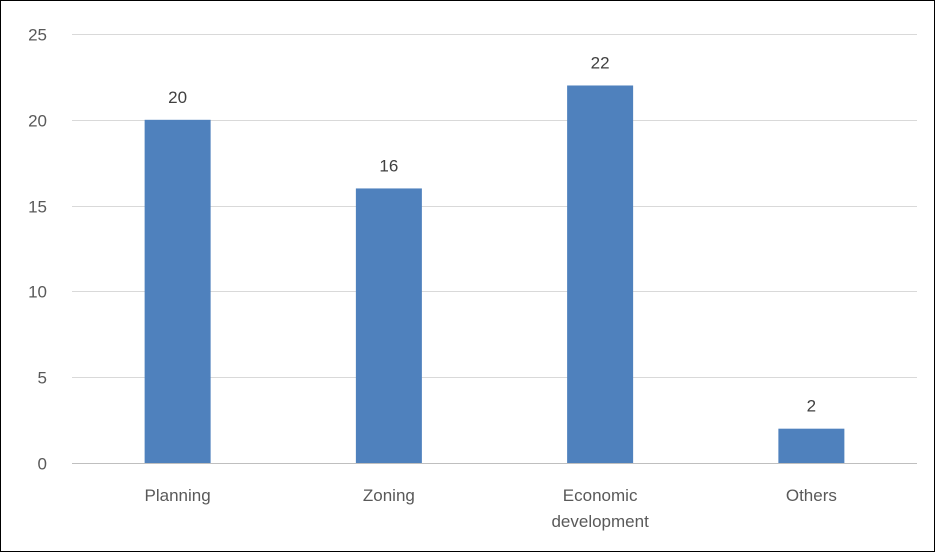  I want to click on bar-others, so click(811, 445).